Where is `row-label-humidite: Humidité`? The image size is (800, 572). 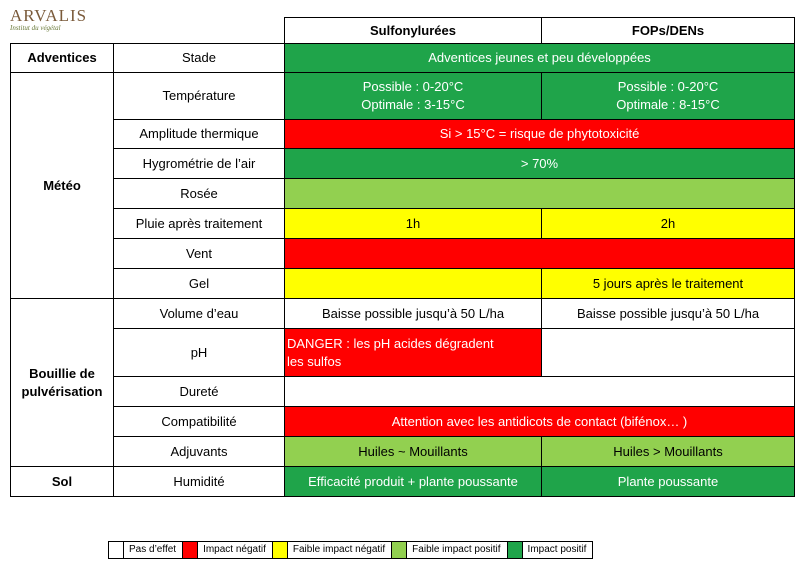
row-label-humidite: Humidité is located at coordinates (199, 481).